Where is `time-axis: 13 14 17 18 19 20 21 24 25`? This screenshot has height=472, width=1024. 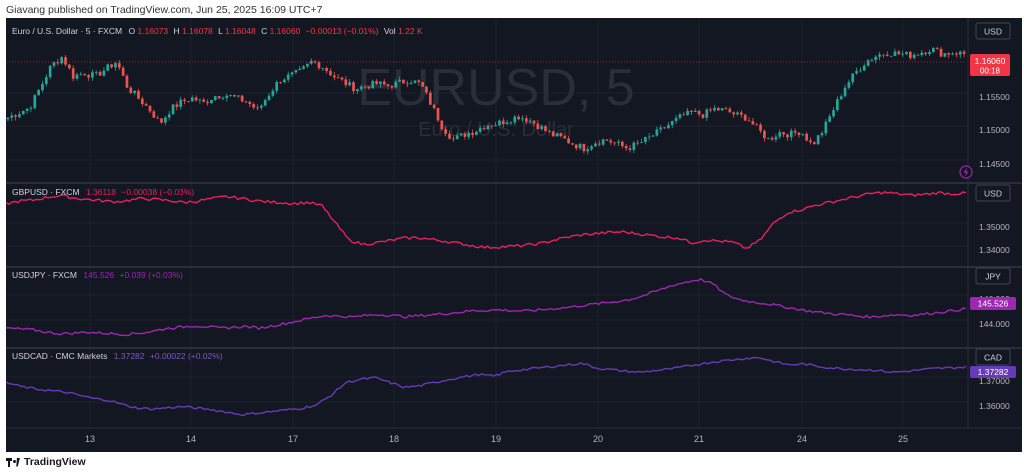
time-axis: 13 14 17 18 19 20 21 24 25 is located at coordinates (496, 439).